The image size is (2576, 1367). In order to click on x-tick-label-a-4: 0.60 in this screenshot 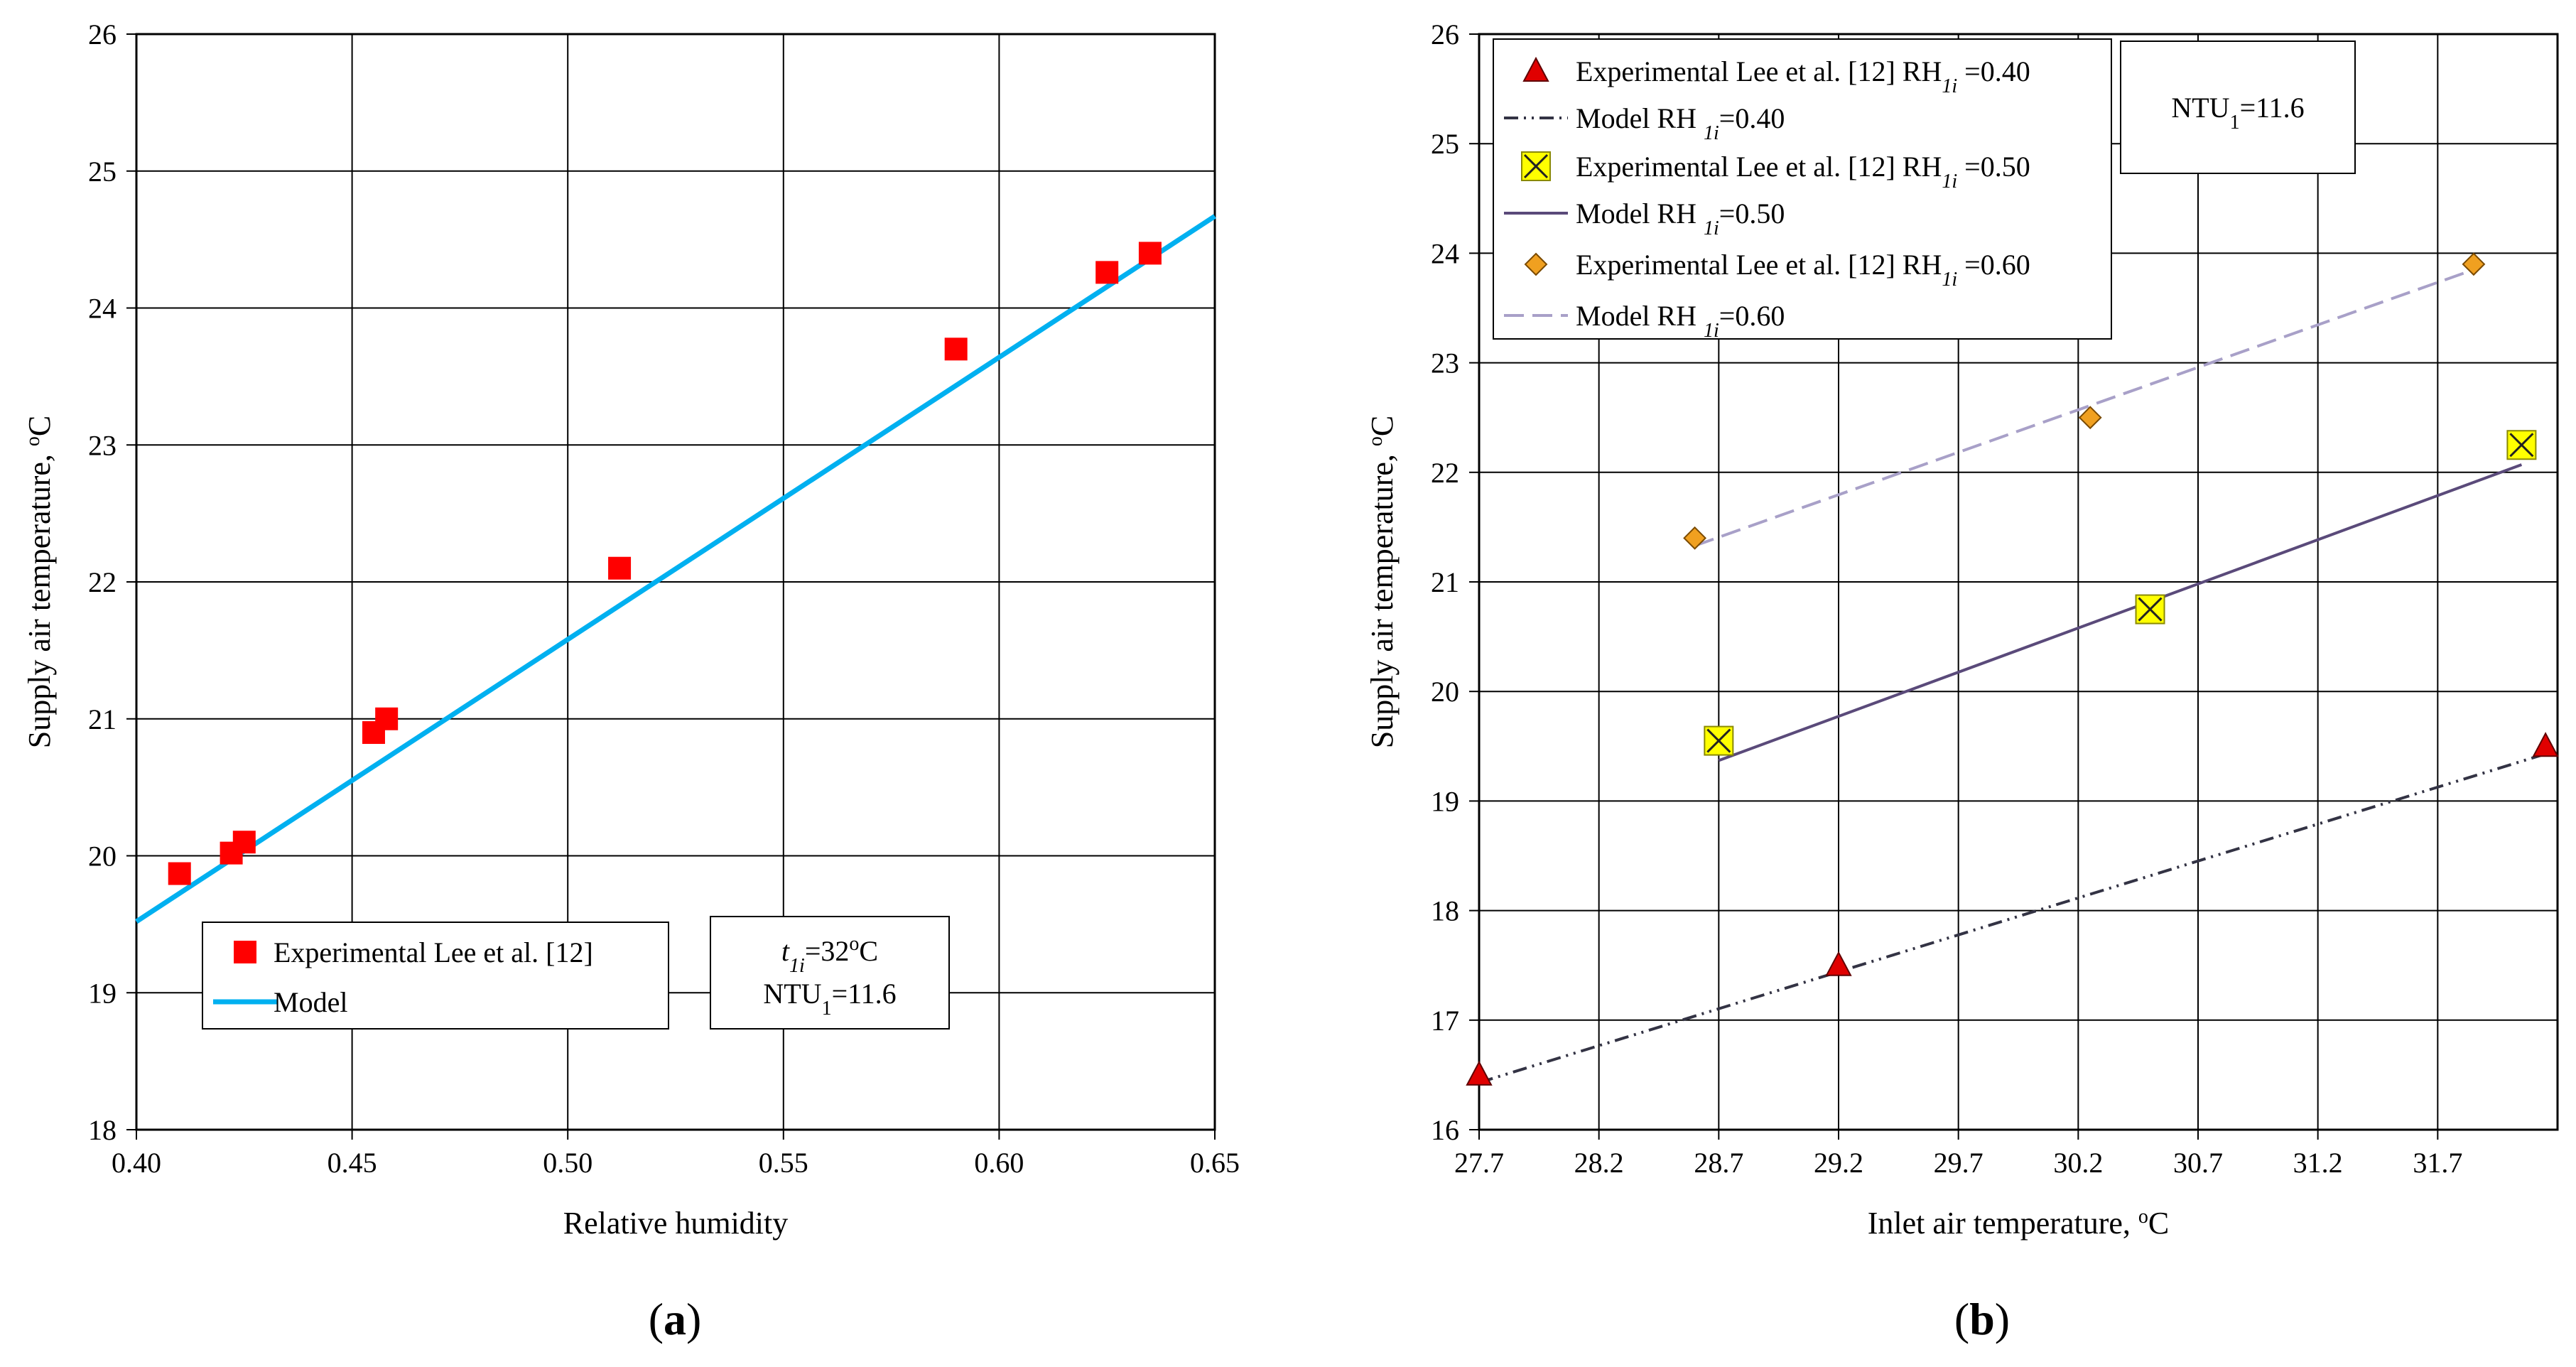, I will do `click(999, 1163)`.